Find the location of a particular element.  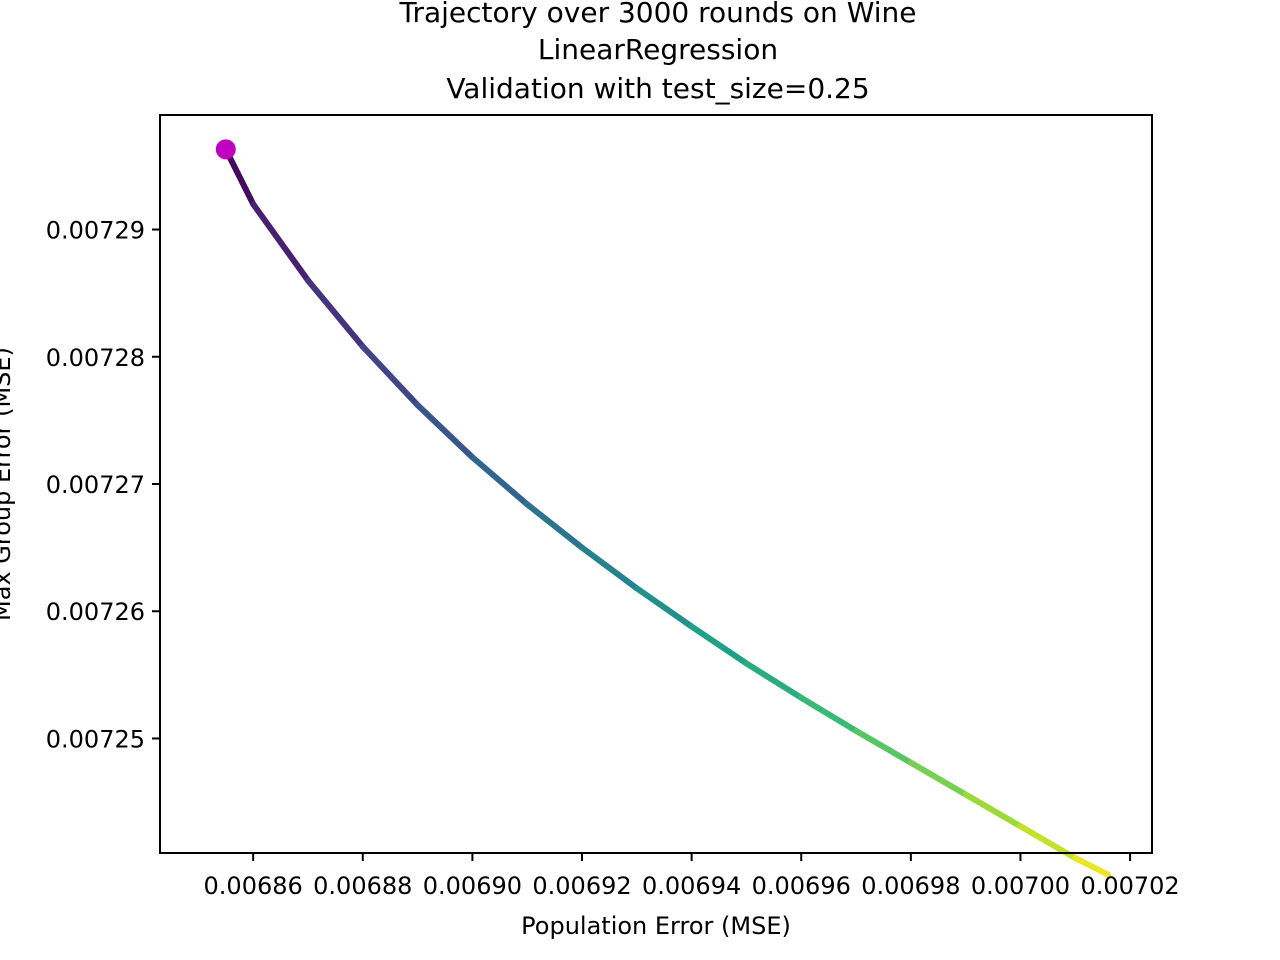

start-point-marker is located at coordinates (225, 149).